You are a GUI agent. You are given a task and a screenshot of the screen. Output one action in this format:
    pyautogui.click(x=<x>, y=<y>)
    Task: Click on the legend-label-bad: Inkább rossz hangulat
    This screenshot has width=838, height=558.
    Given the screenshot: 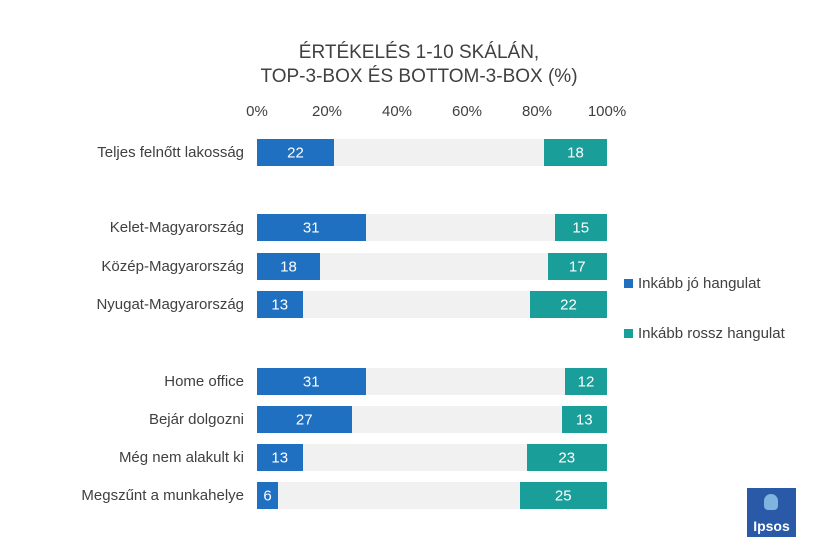 What is the action you would take?
    pyautogui.click(x=711, y=333)
    